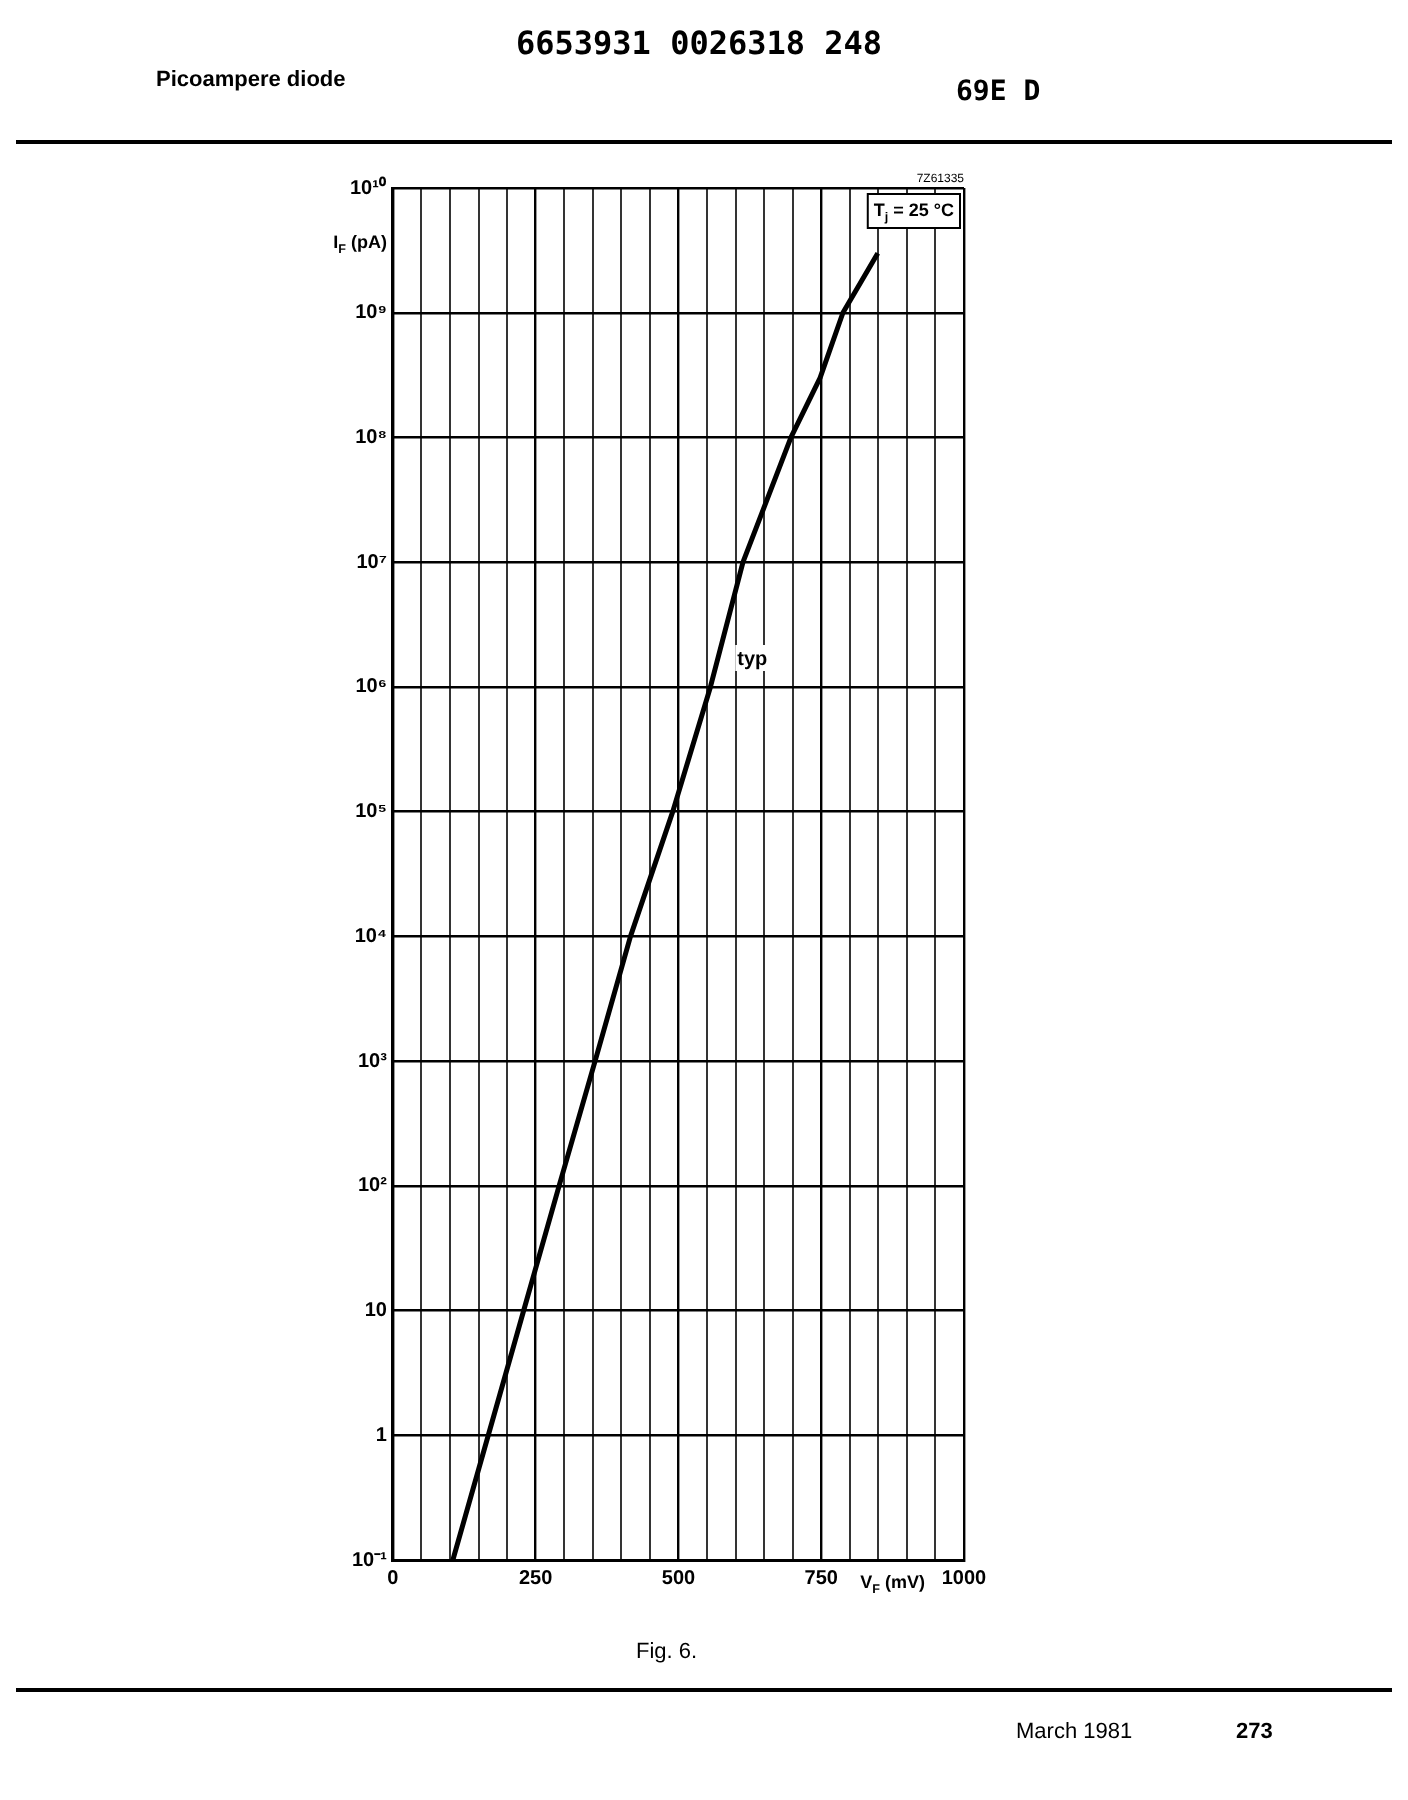 The height and width of the screenshot is (1800, 1408). Describe the element at coordinates (821, 1578) in the screenshot. I see `x-tick-label: 750` at that location.